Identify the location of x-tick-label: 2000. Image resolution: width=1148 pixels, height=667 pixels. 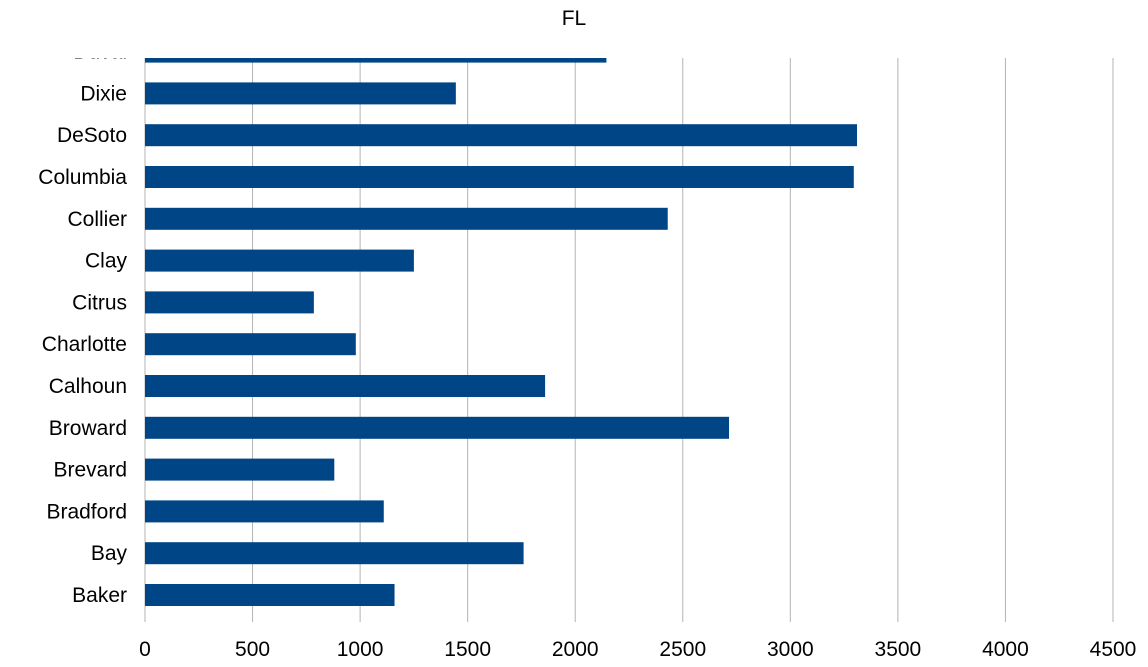
(575, 649).